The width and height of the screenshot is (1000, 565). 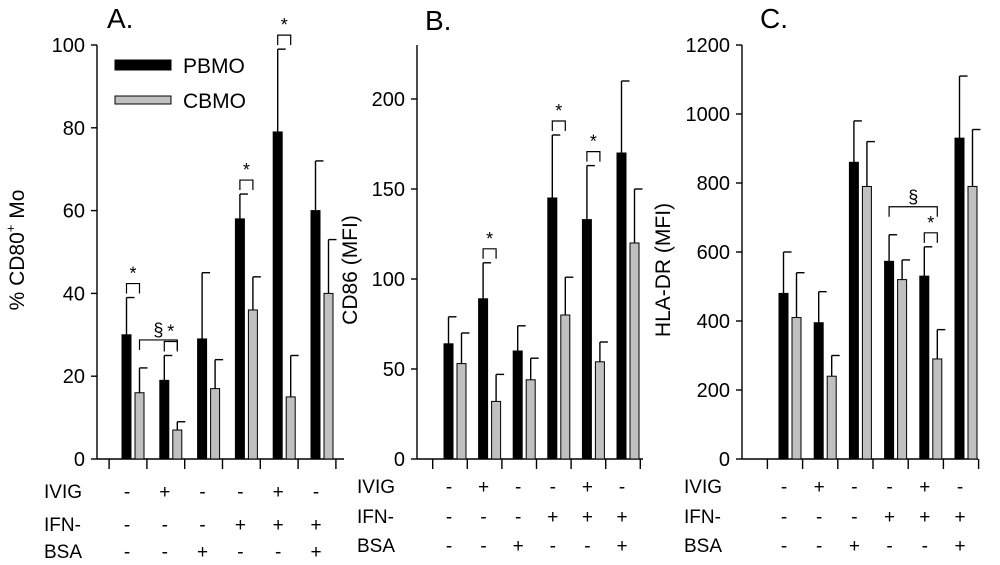 What do you see at coordinates (713, 184) in the screenshot?
I see `y-tick-label: 800` at bounding box center [713, 184].